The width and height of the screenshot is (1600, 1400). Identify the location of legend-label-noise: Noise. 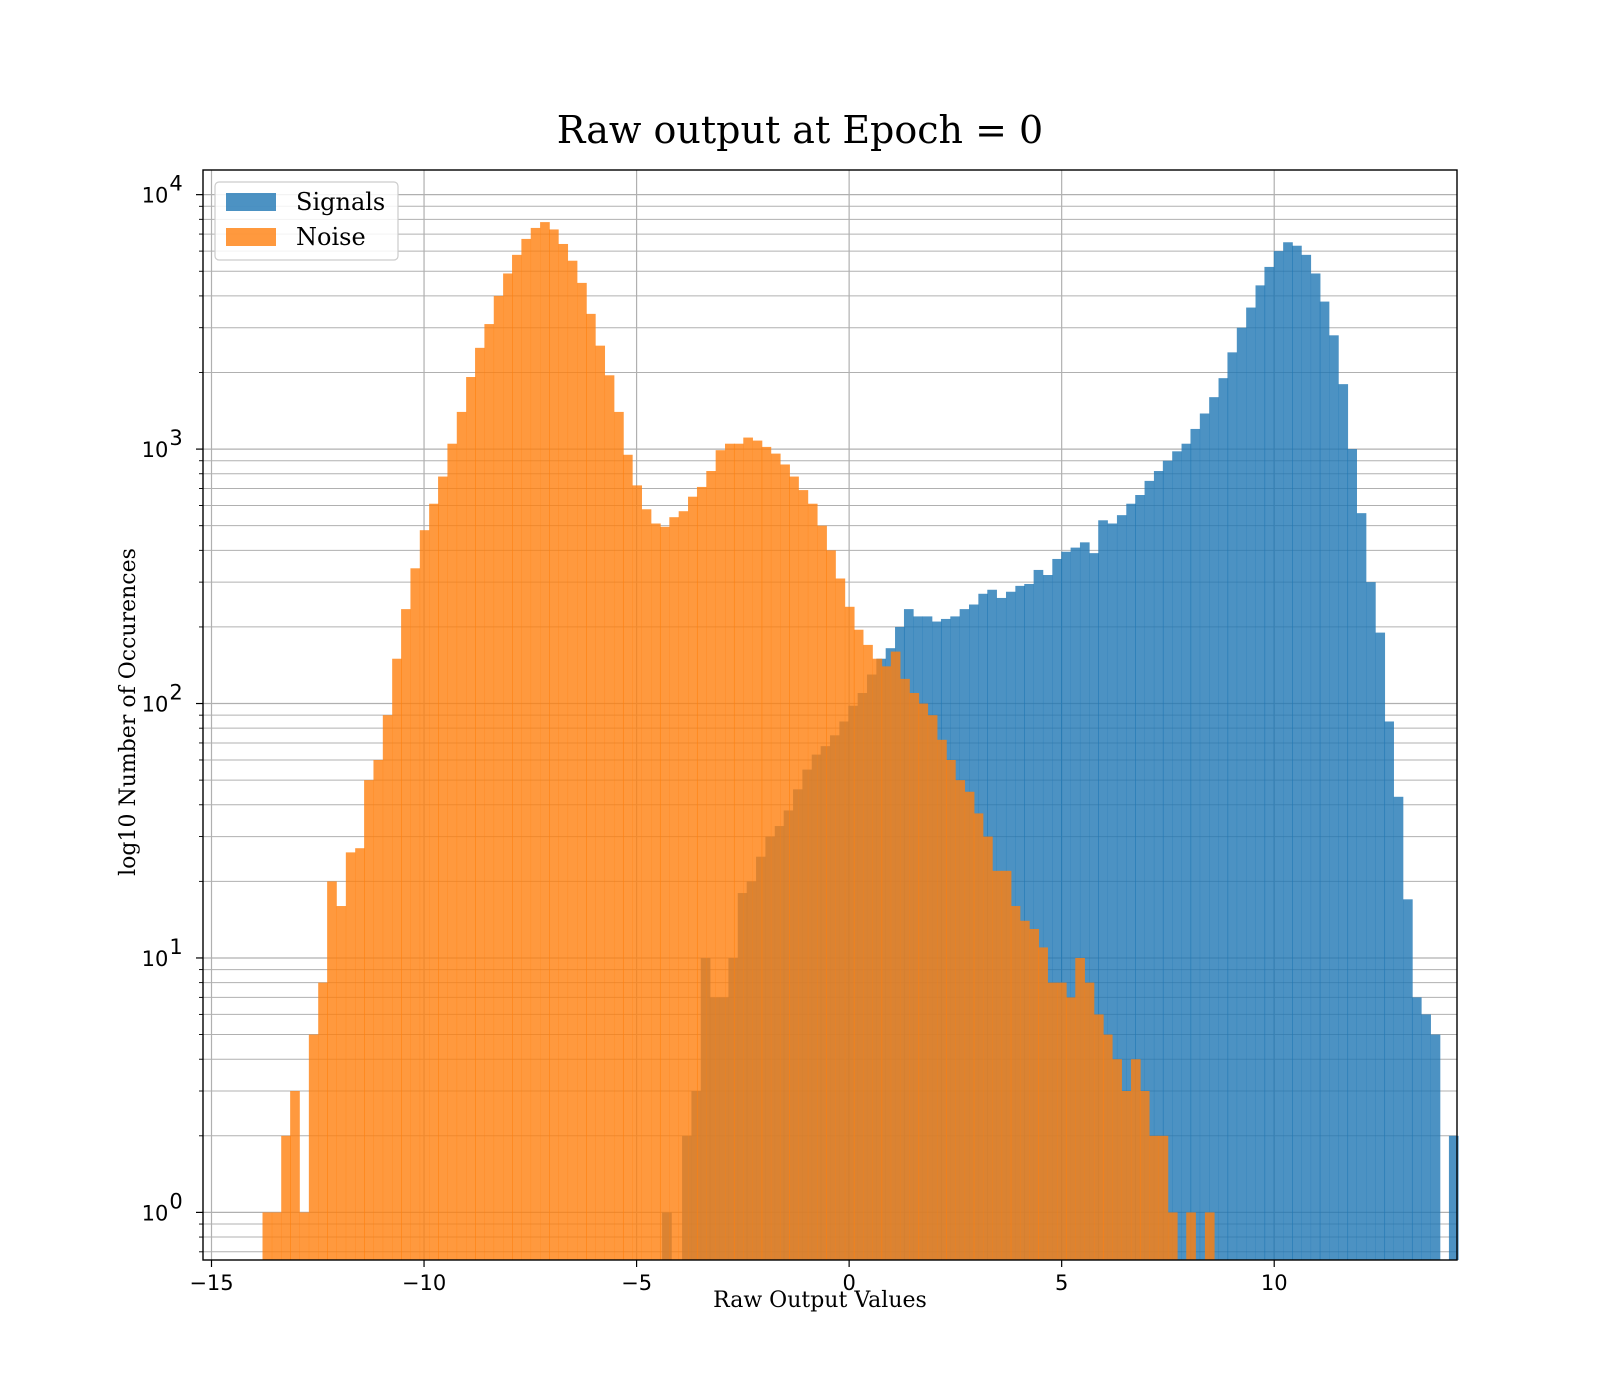
(331, 237).